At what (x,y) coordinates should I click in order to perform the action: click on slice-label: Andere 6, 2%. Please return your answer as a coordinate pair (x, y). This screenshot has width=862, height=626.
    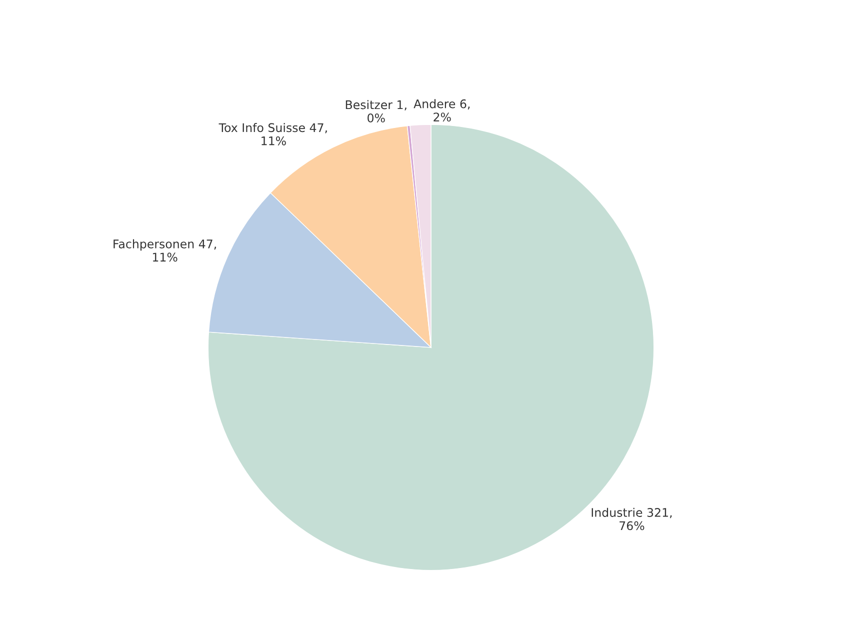
    Looking at the image, I should click on (442, 110).